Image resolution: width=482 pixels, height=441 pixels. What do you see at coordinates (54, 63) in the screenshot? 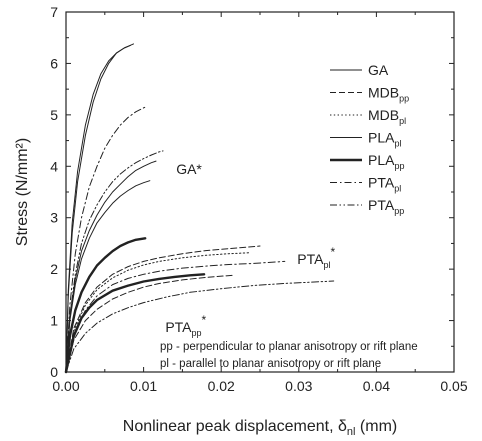
I see `y-tick-label: 6` at bounding box center [54, 63].